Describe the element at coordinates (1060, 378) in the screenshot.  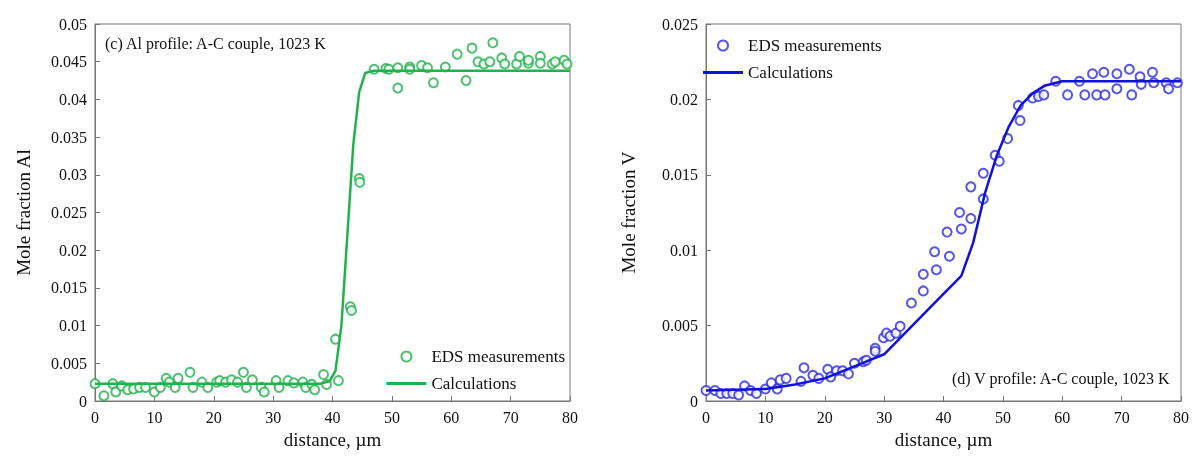
I see `text: (d) V profile: A-C couple, 1023 K` at that location.